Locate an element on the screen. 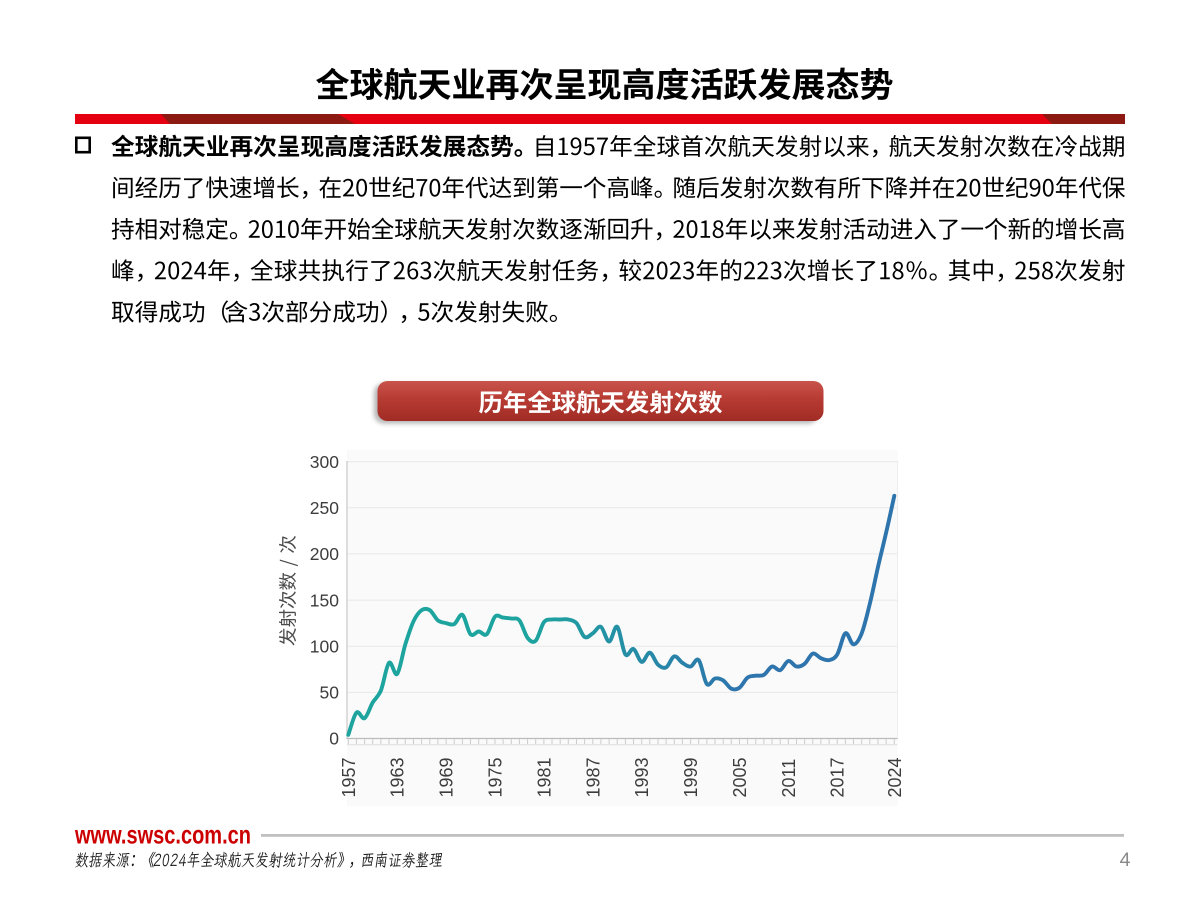 This screenshot has height=900, width=1200. svg-text: 2017 is located at coordinates (838, 777).